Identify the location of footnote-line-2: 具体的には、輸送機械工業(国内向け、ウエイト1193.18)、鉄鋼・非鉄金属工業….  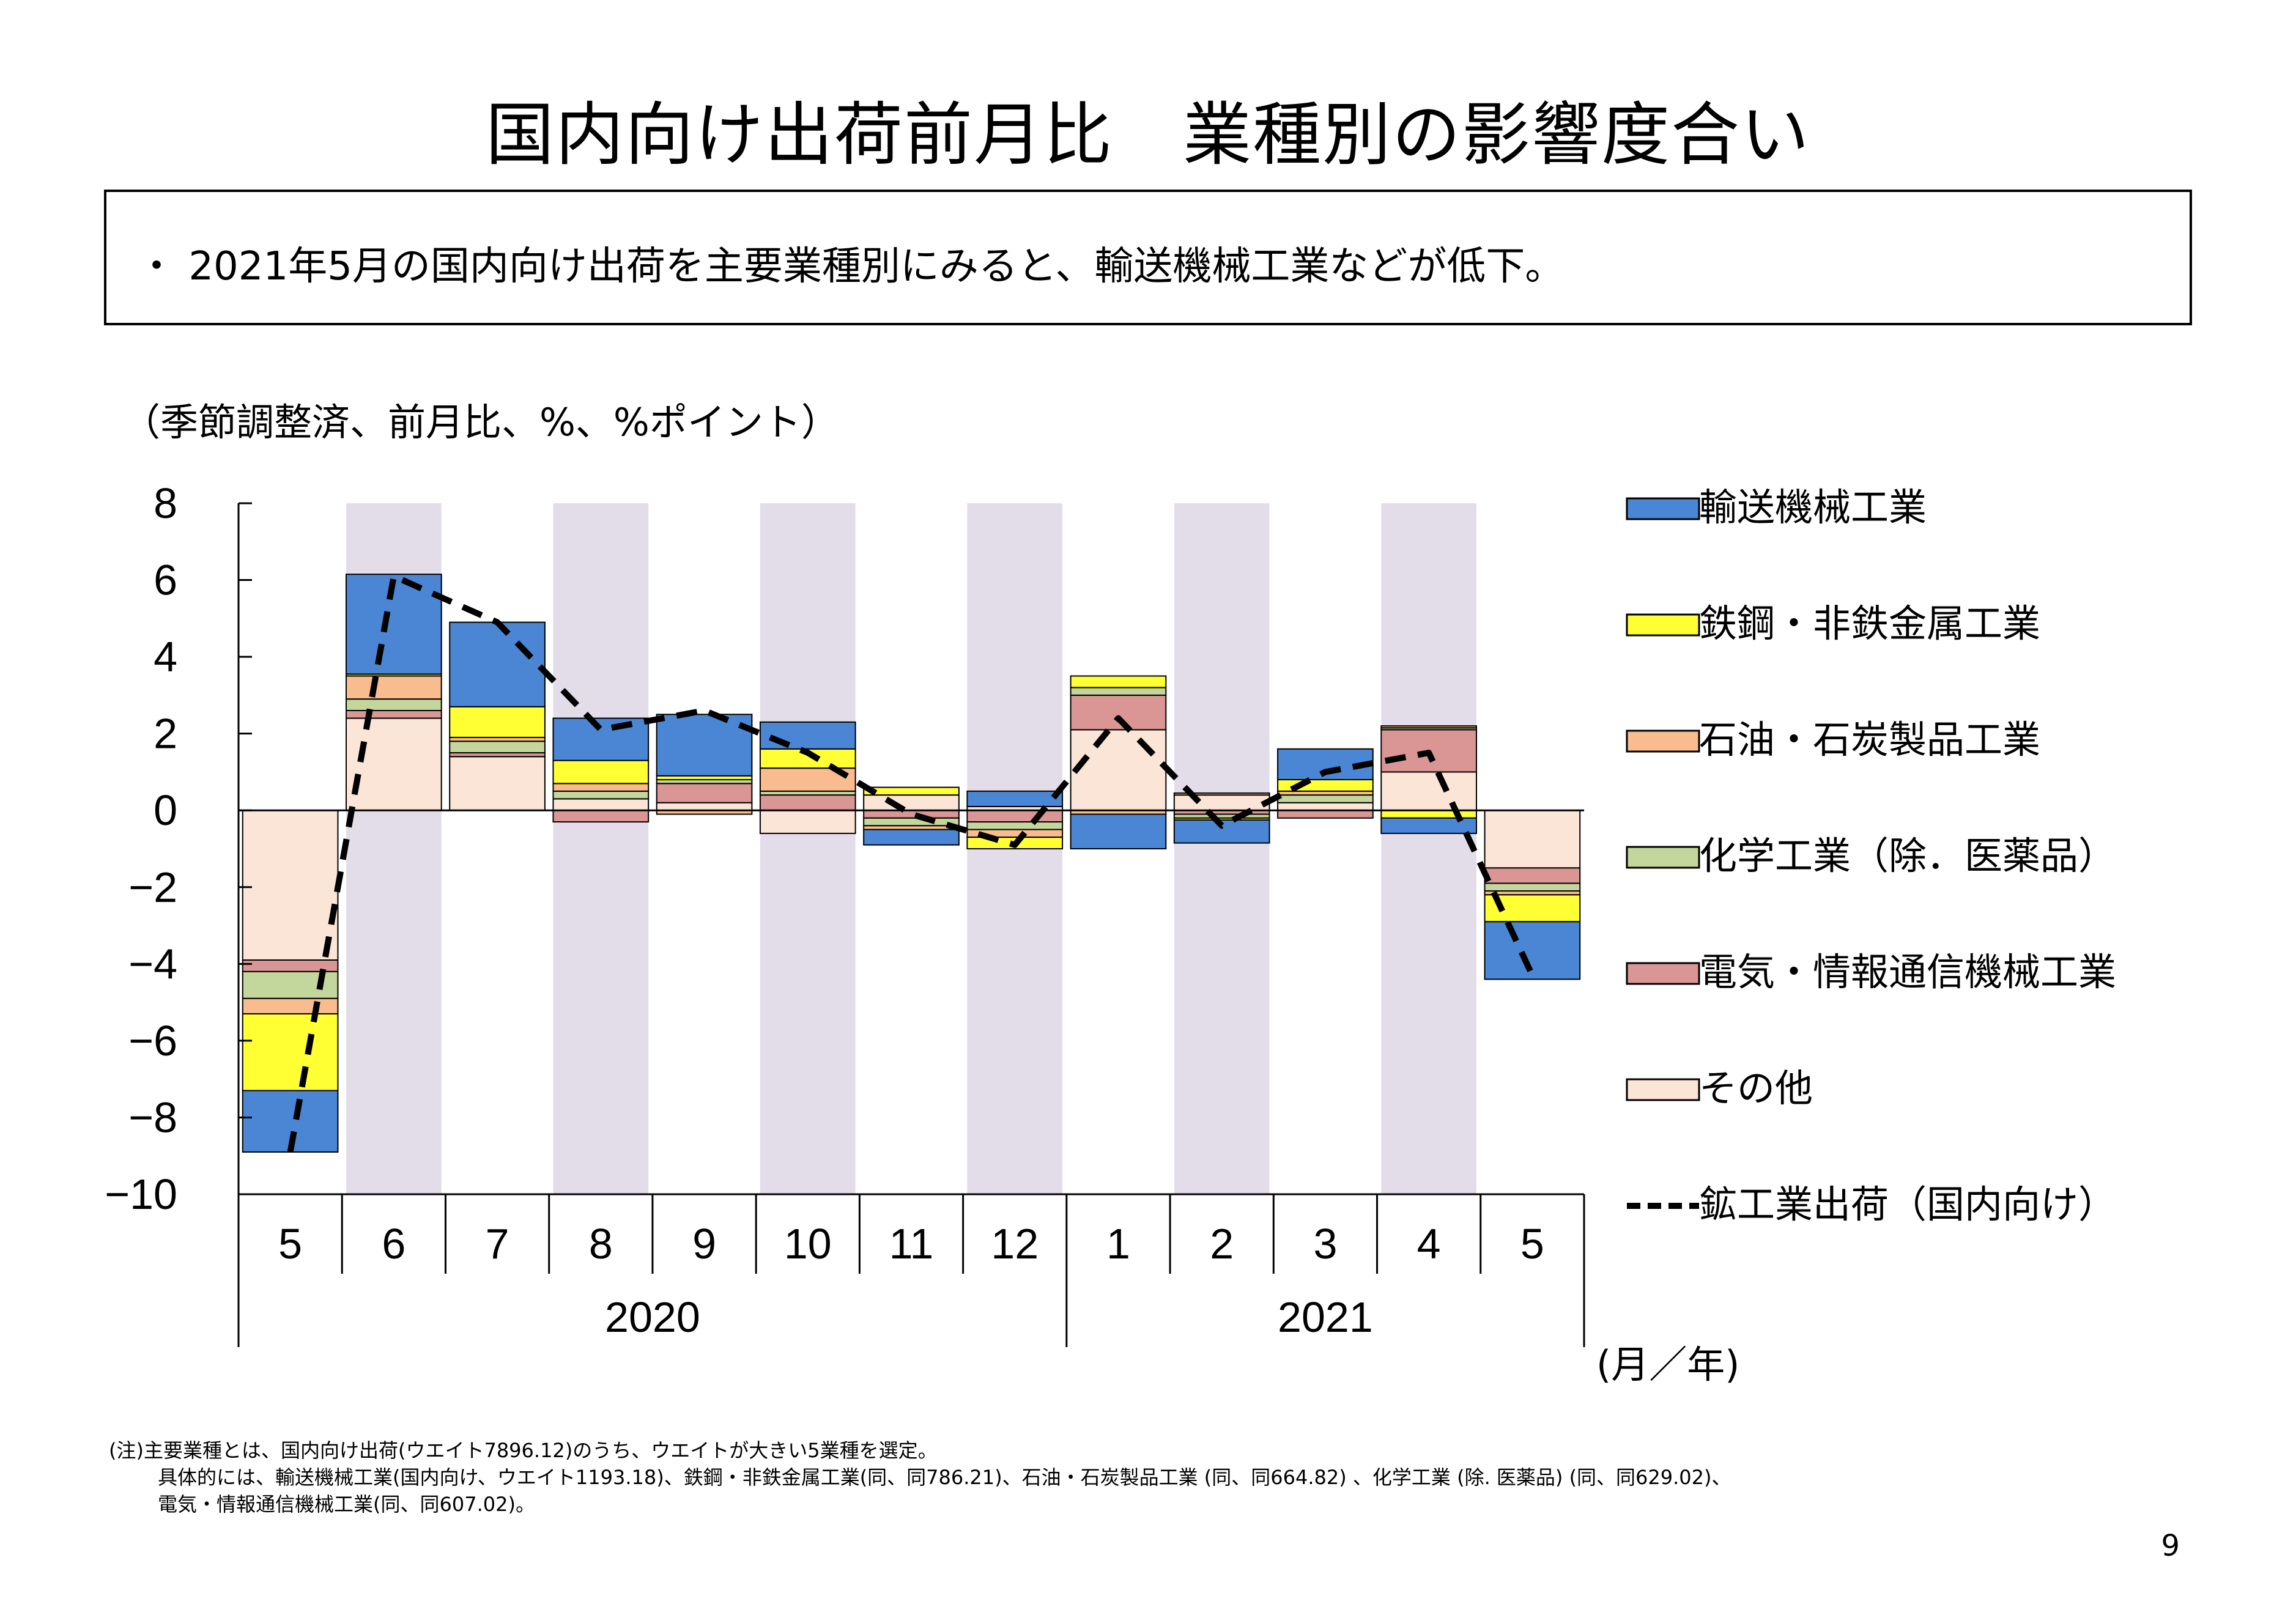
(944, 1478).